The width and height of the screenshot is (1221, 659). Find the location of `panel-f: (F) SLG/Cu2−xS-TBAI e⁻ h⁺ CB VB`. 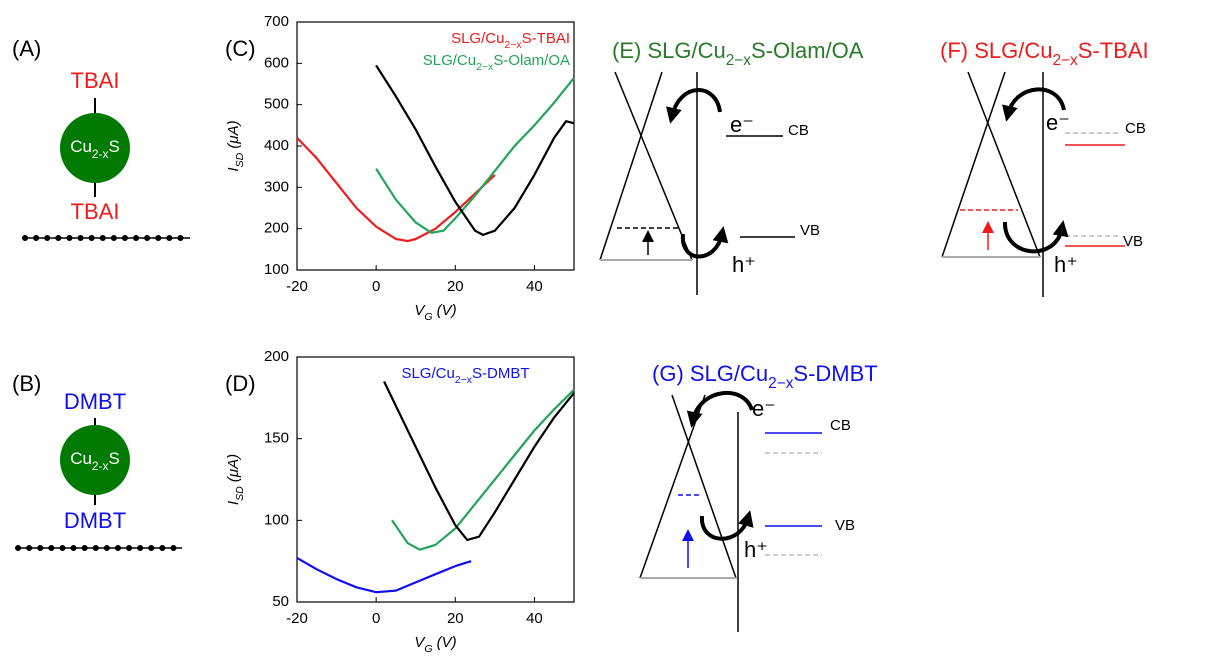

panel-f: (F) SLG/Cu2−xS-TBAI e⁻ h⁺ CB VB is located at coordinates (1044, 167).